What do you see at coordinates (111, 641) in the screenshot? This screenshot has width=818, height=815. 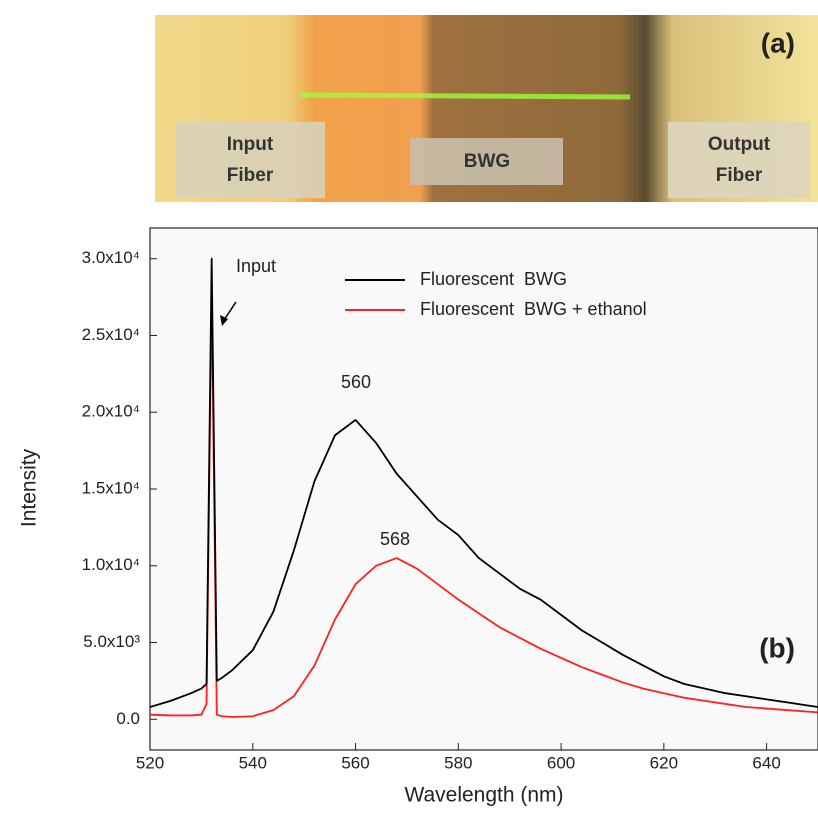 I see `y-tick-label: 5.0x10³` at bounding box center [111, 641].